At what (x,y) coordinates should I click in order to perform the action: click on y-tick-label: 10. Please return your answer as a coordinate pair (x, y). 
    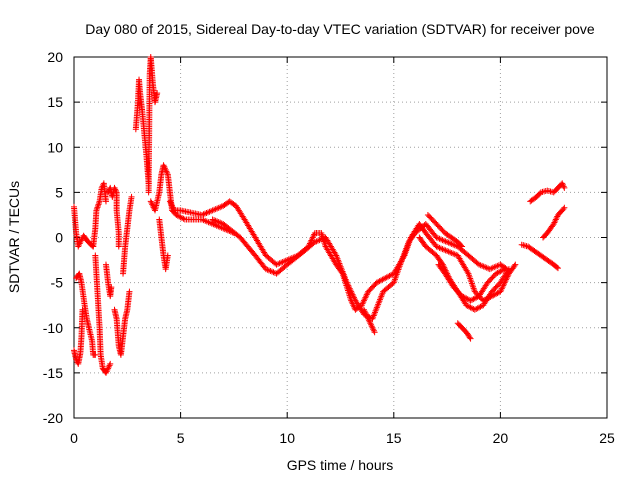
    Looking at the image, I should click on (55, 147).